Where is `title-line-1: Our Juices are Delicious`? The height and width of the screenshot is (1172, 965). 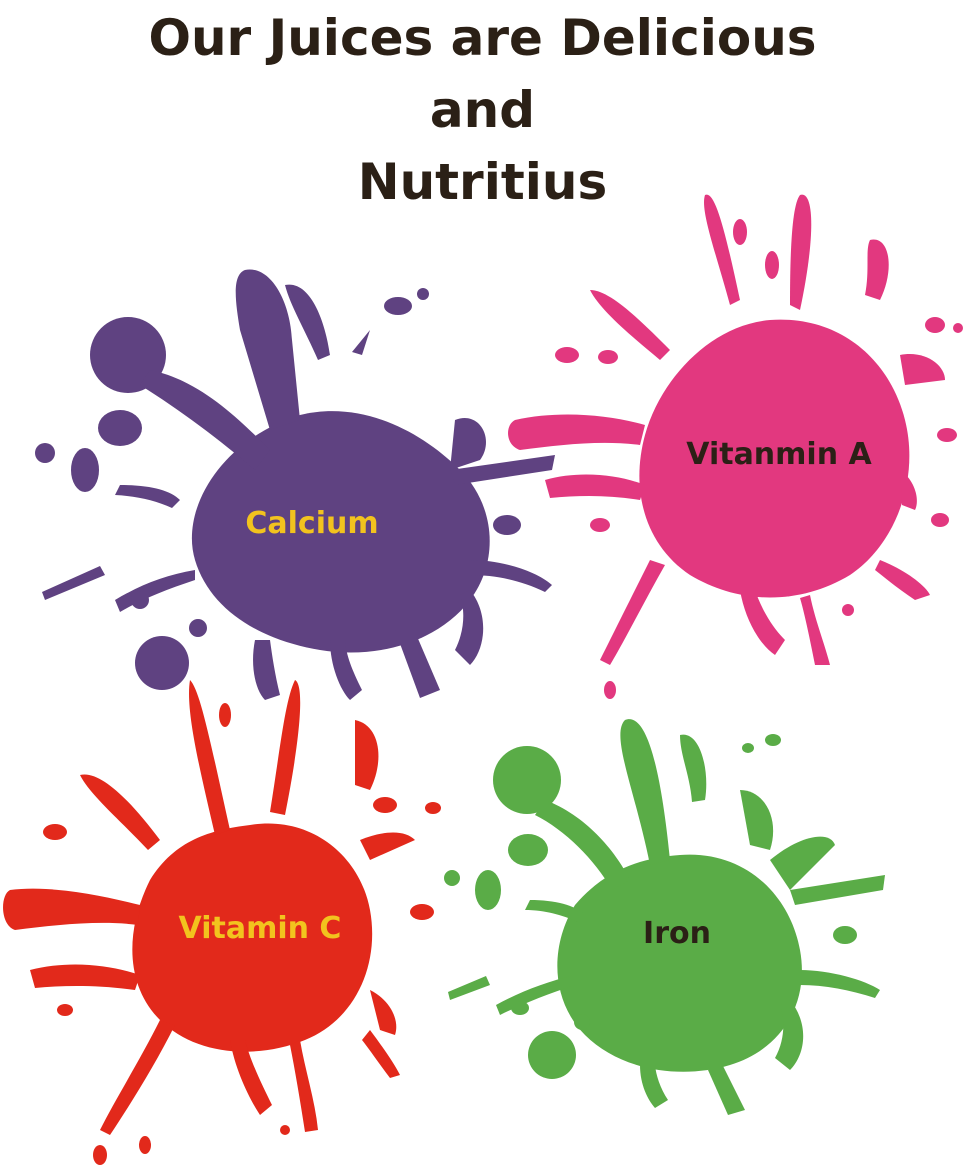
title-line-1: Our Juices are Delicious is located at coordinates (482, 38).